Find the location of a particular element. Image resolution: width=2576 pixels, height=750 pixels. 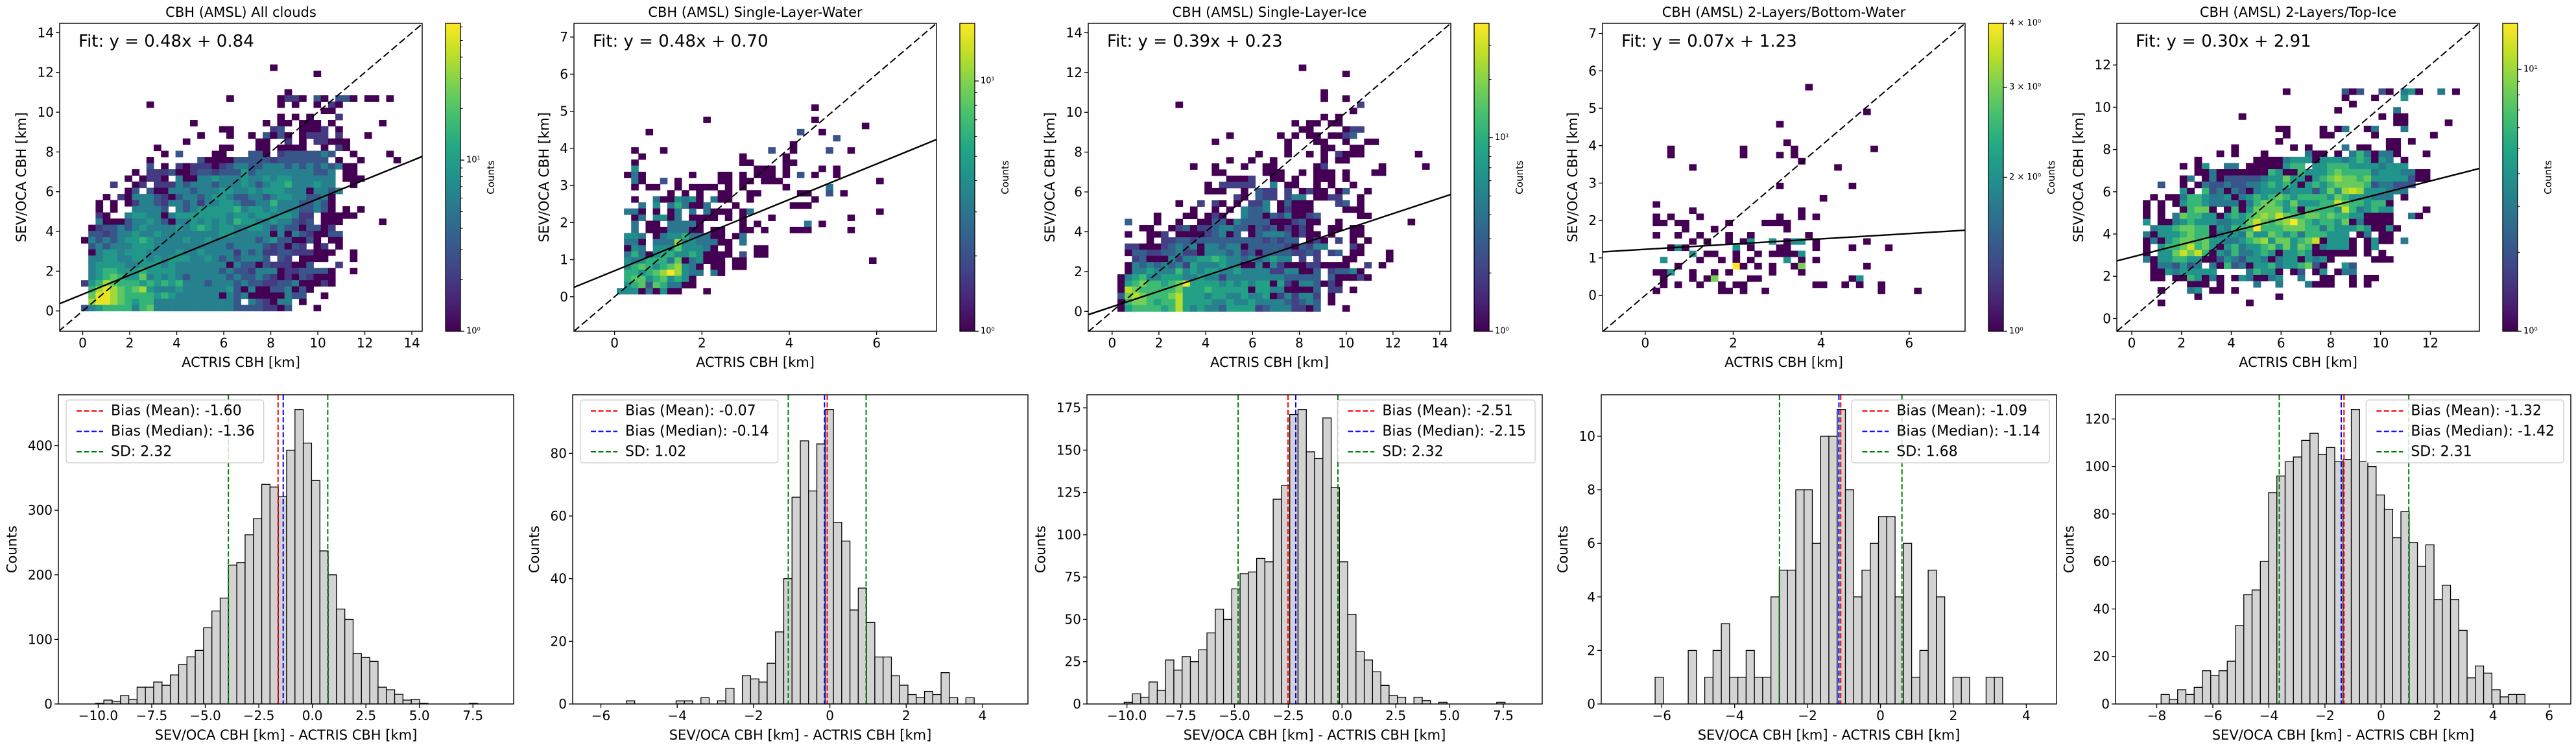

x-tick-label: 6 is located at coordinates (1252, 343).